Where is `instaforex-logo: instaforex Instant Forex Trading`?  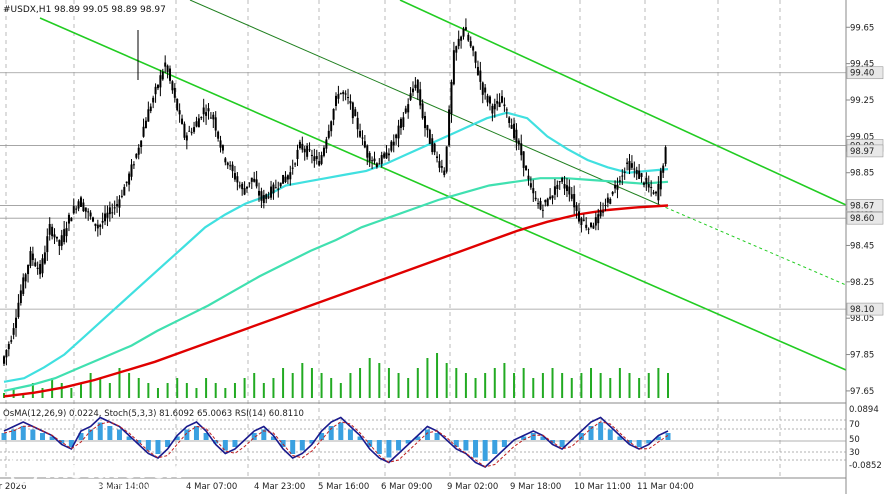 instaforex-logo: instaforex Instant Forex Trading is located at coordinates (95, 473).